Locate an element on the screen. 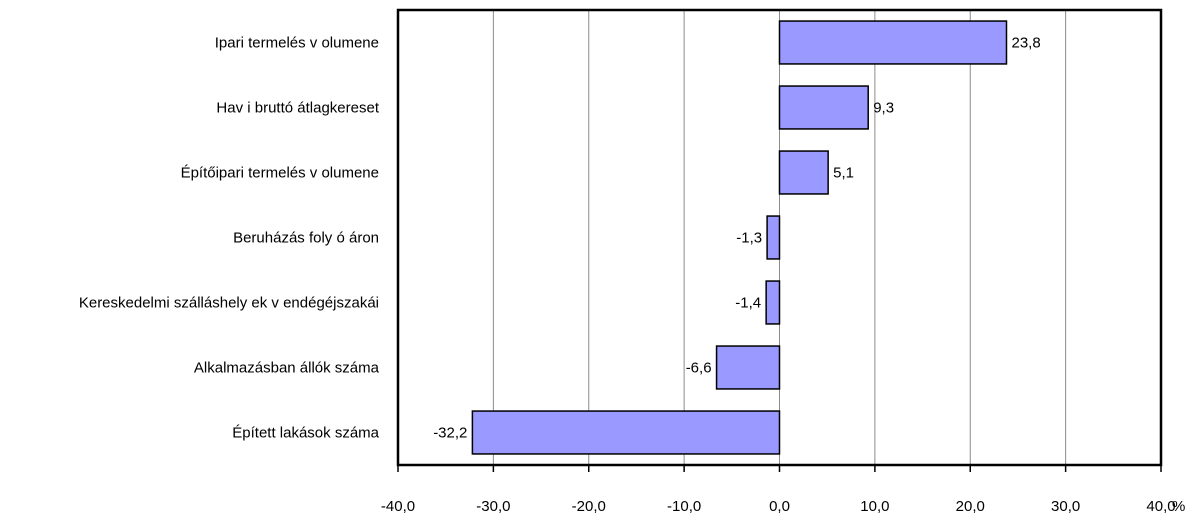  x-tick-label: -20,0 is located at coordinates (589, 506).